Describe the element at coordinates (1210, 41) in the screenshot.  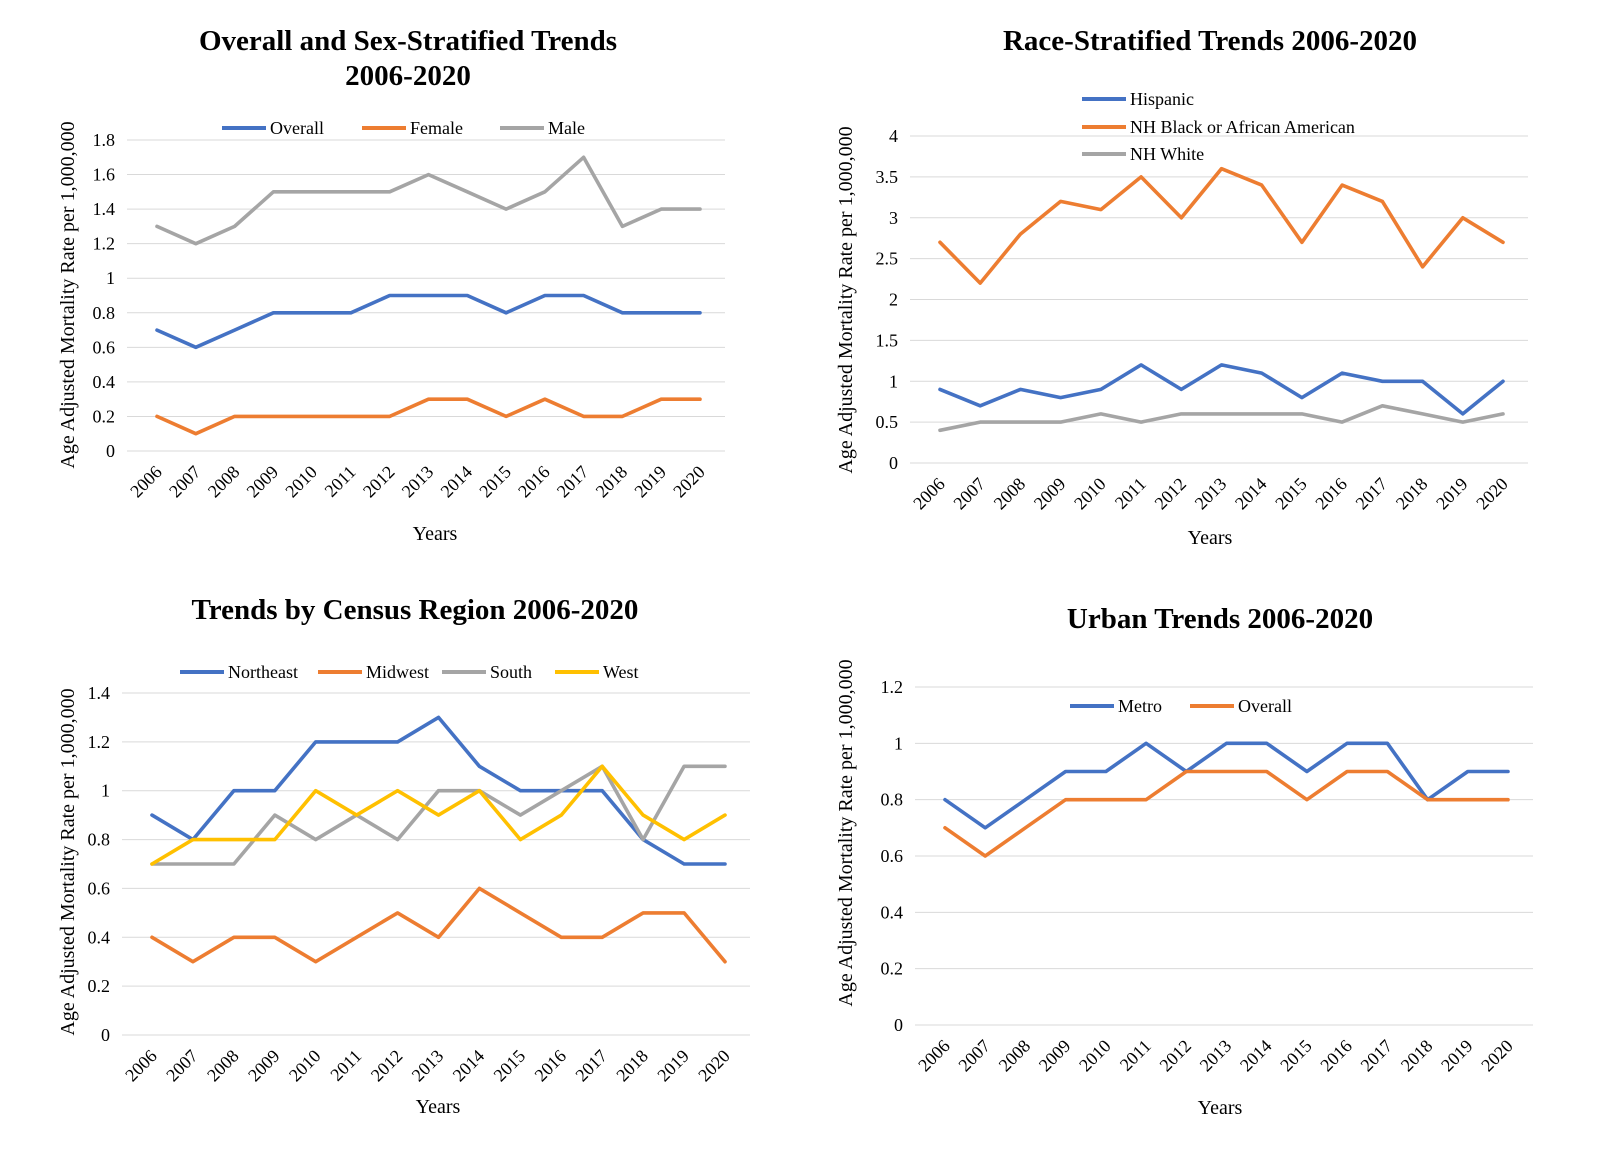
I see `chart-title: Race-Stratified Trends 2006-2020` at that location.